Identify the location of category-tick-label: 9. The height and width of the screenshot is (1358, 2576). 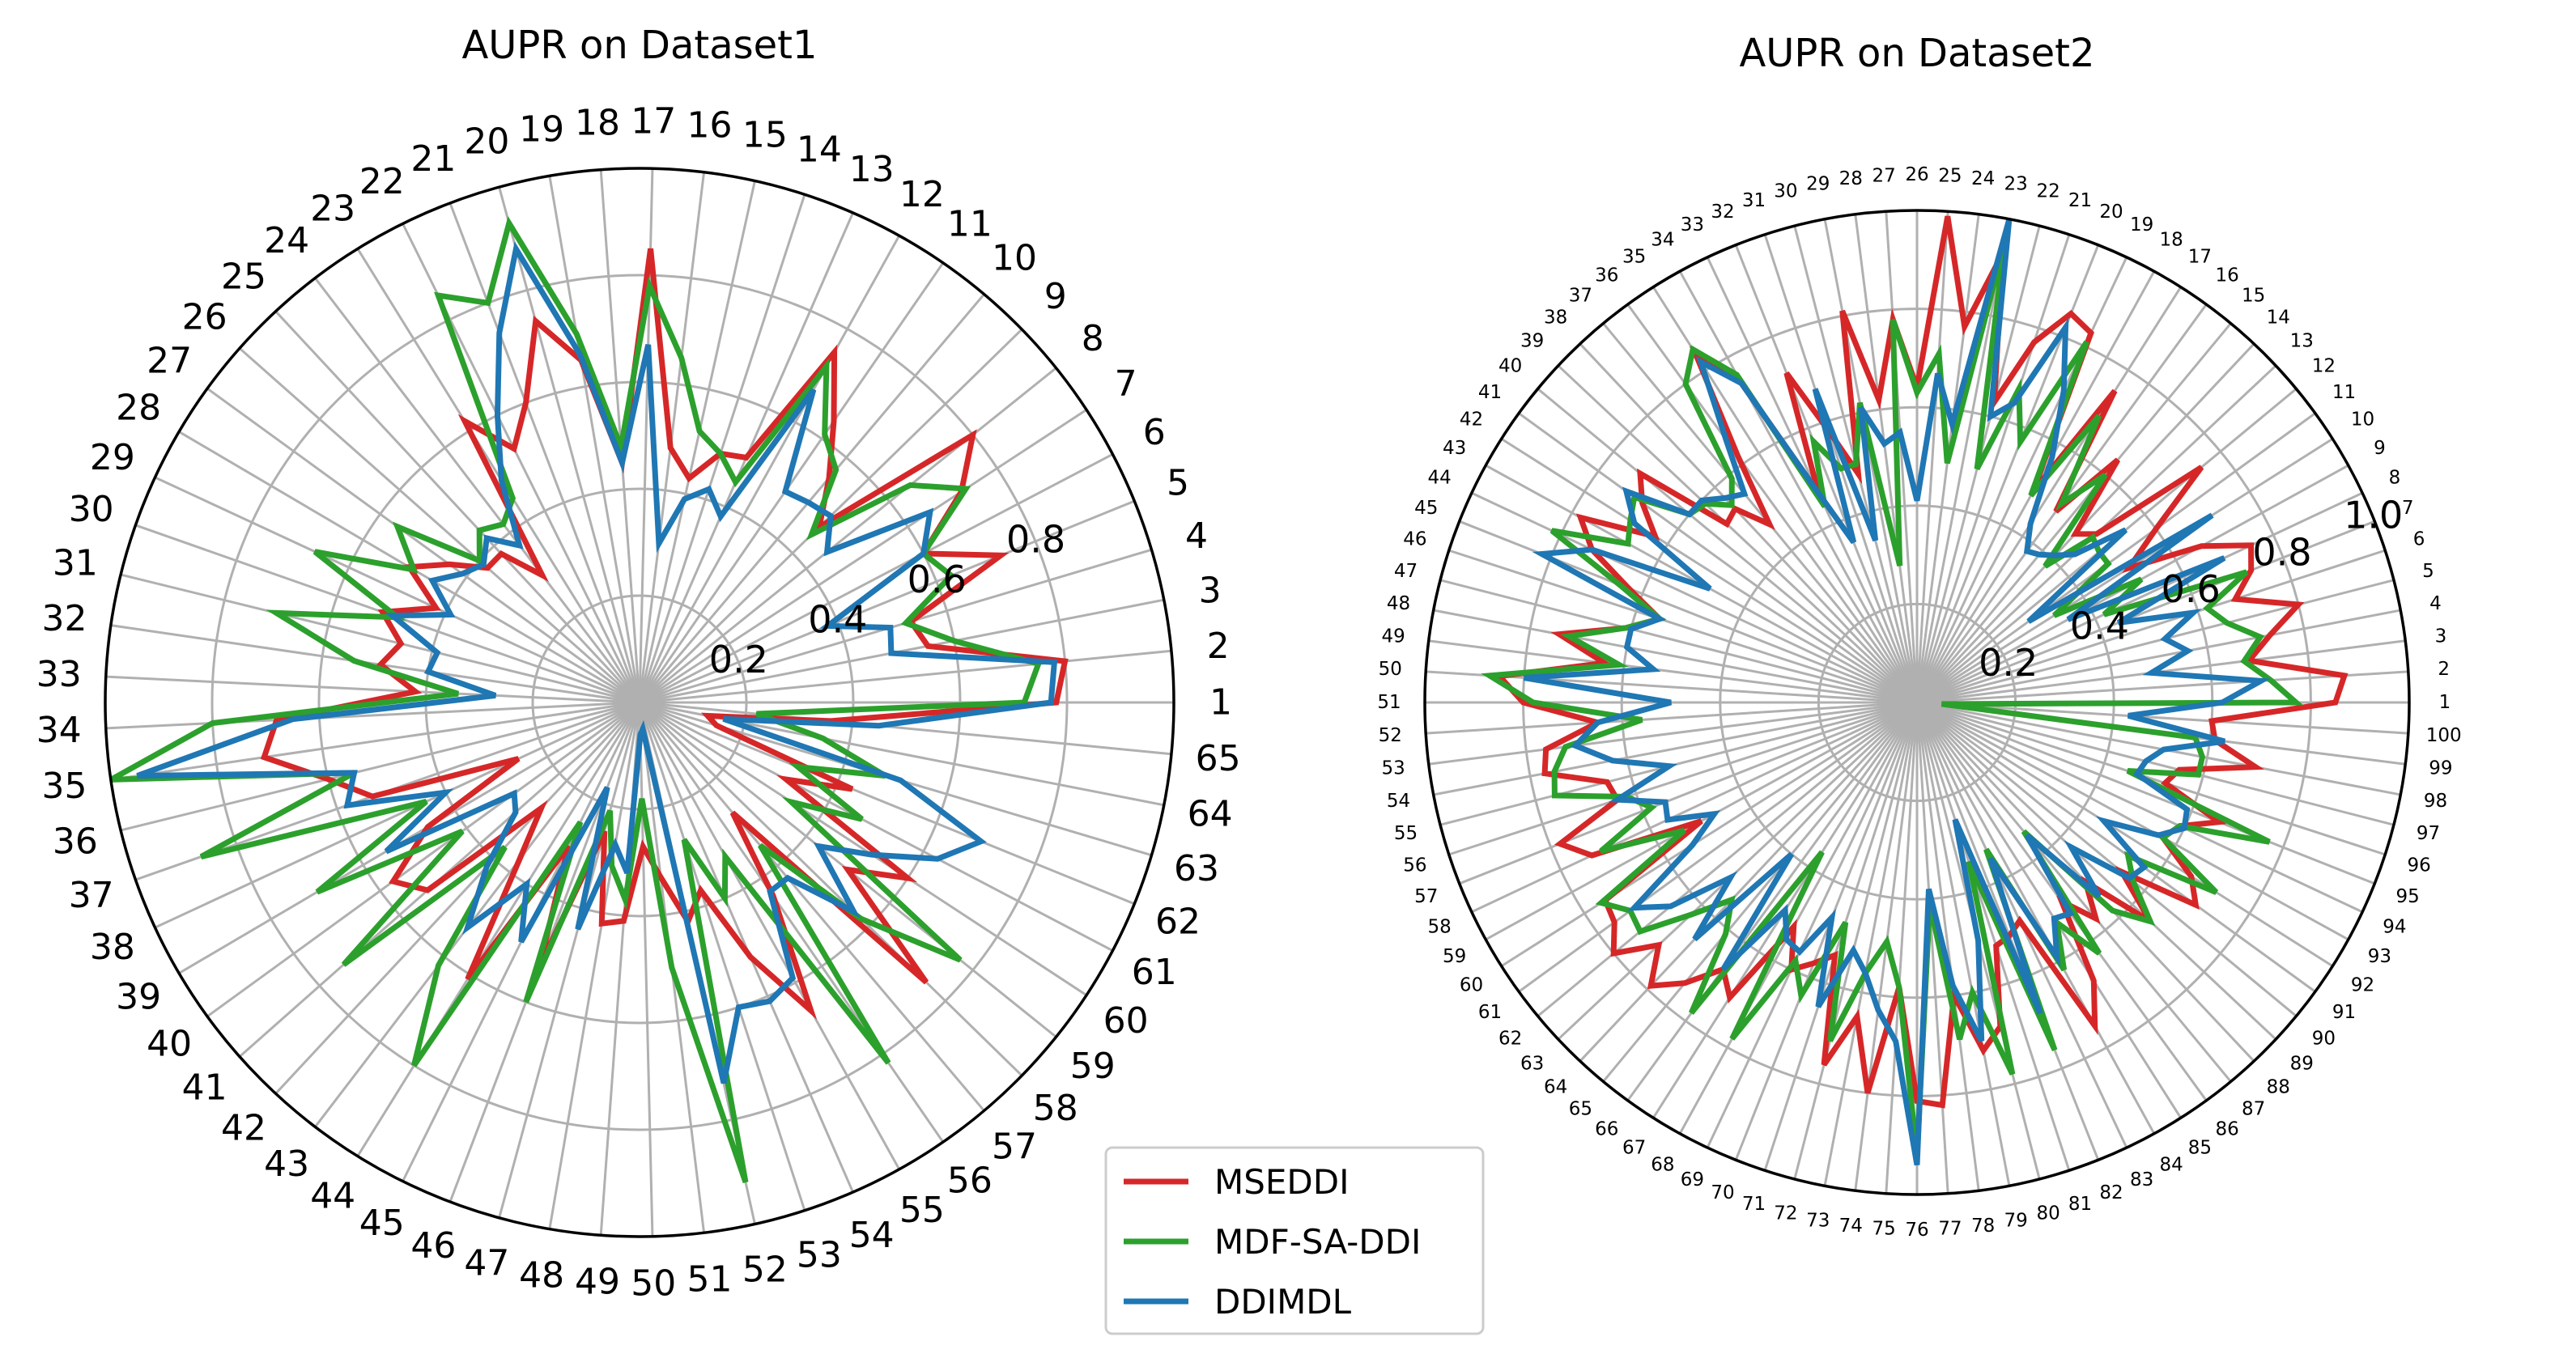
(2380, 449).